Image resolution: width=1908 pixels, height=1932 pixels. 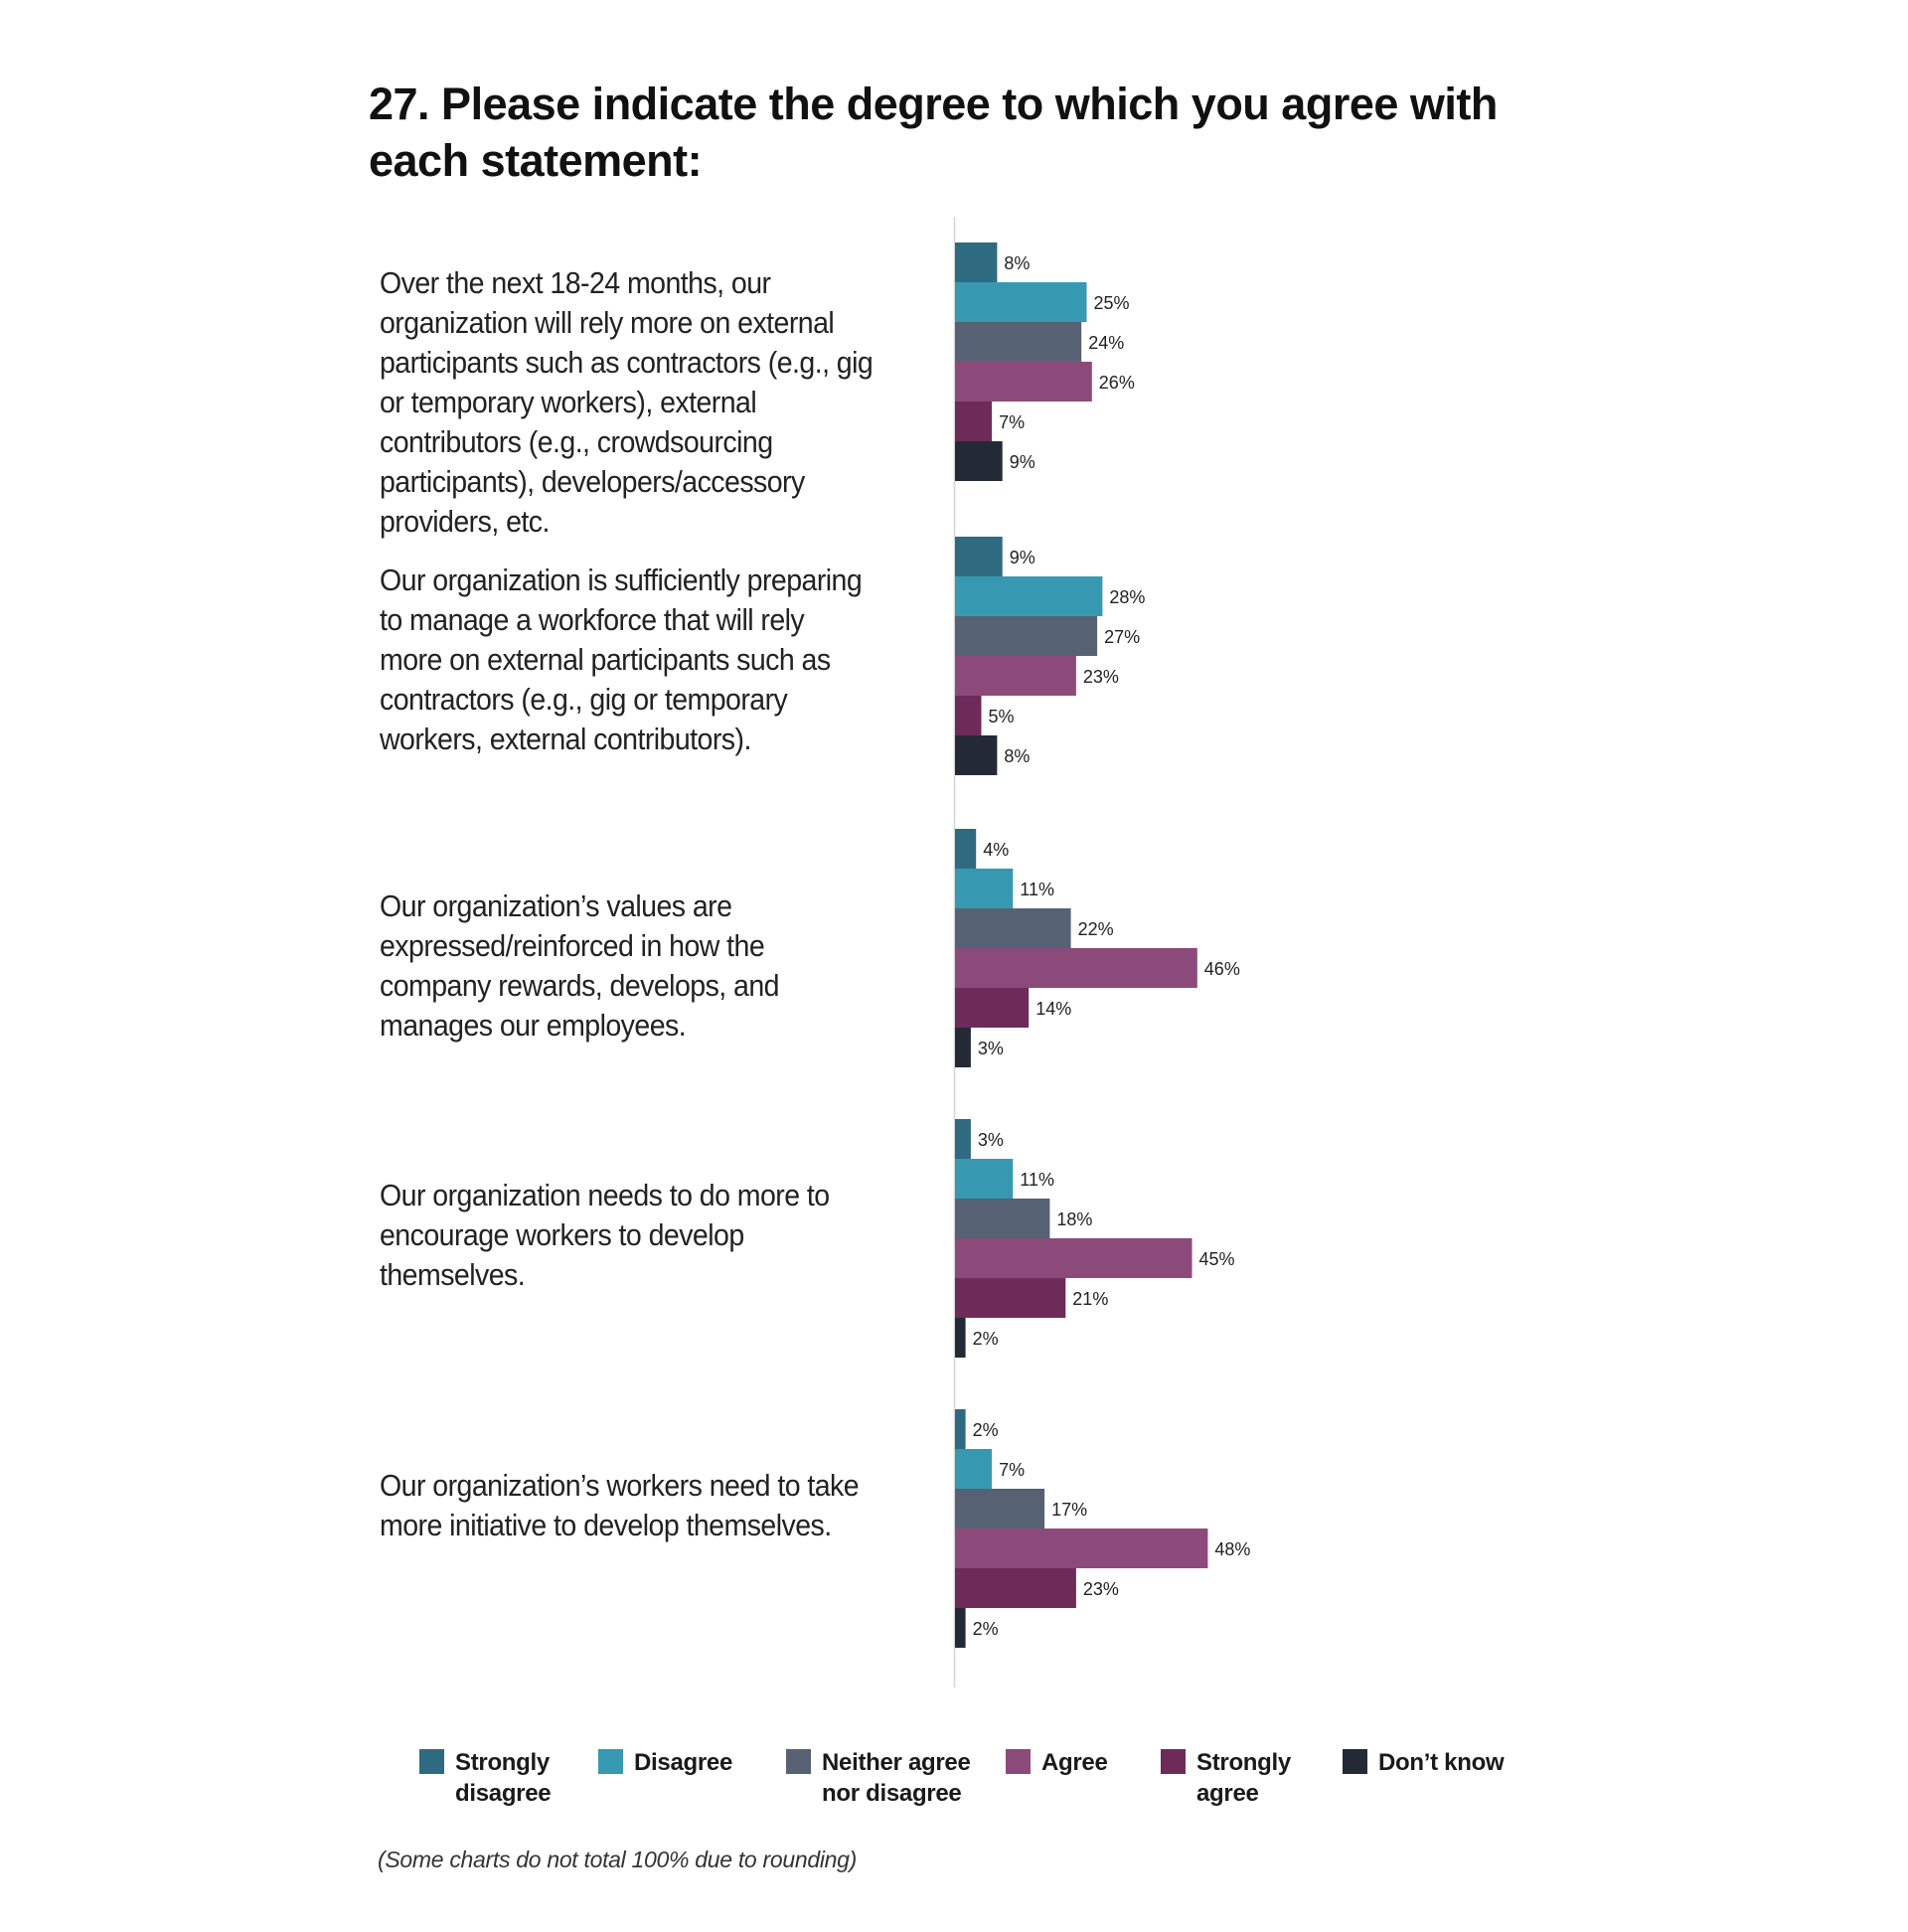 I want to click on bar-group-1: 8% 25% 24% 26% 7% 9%, so click(x=1045, y=361).